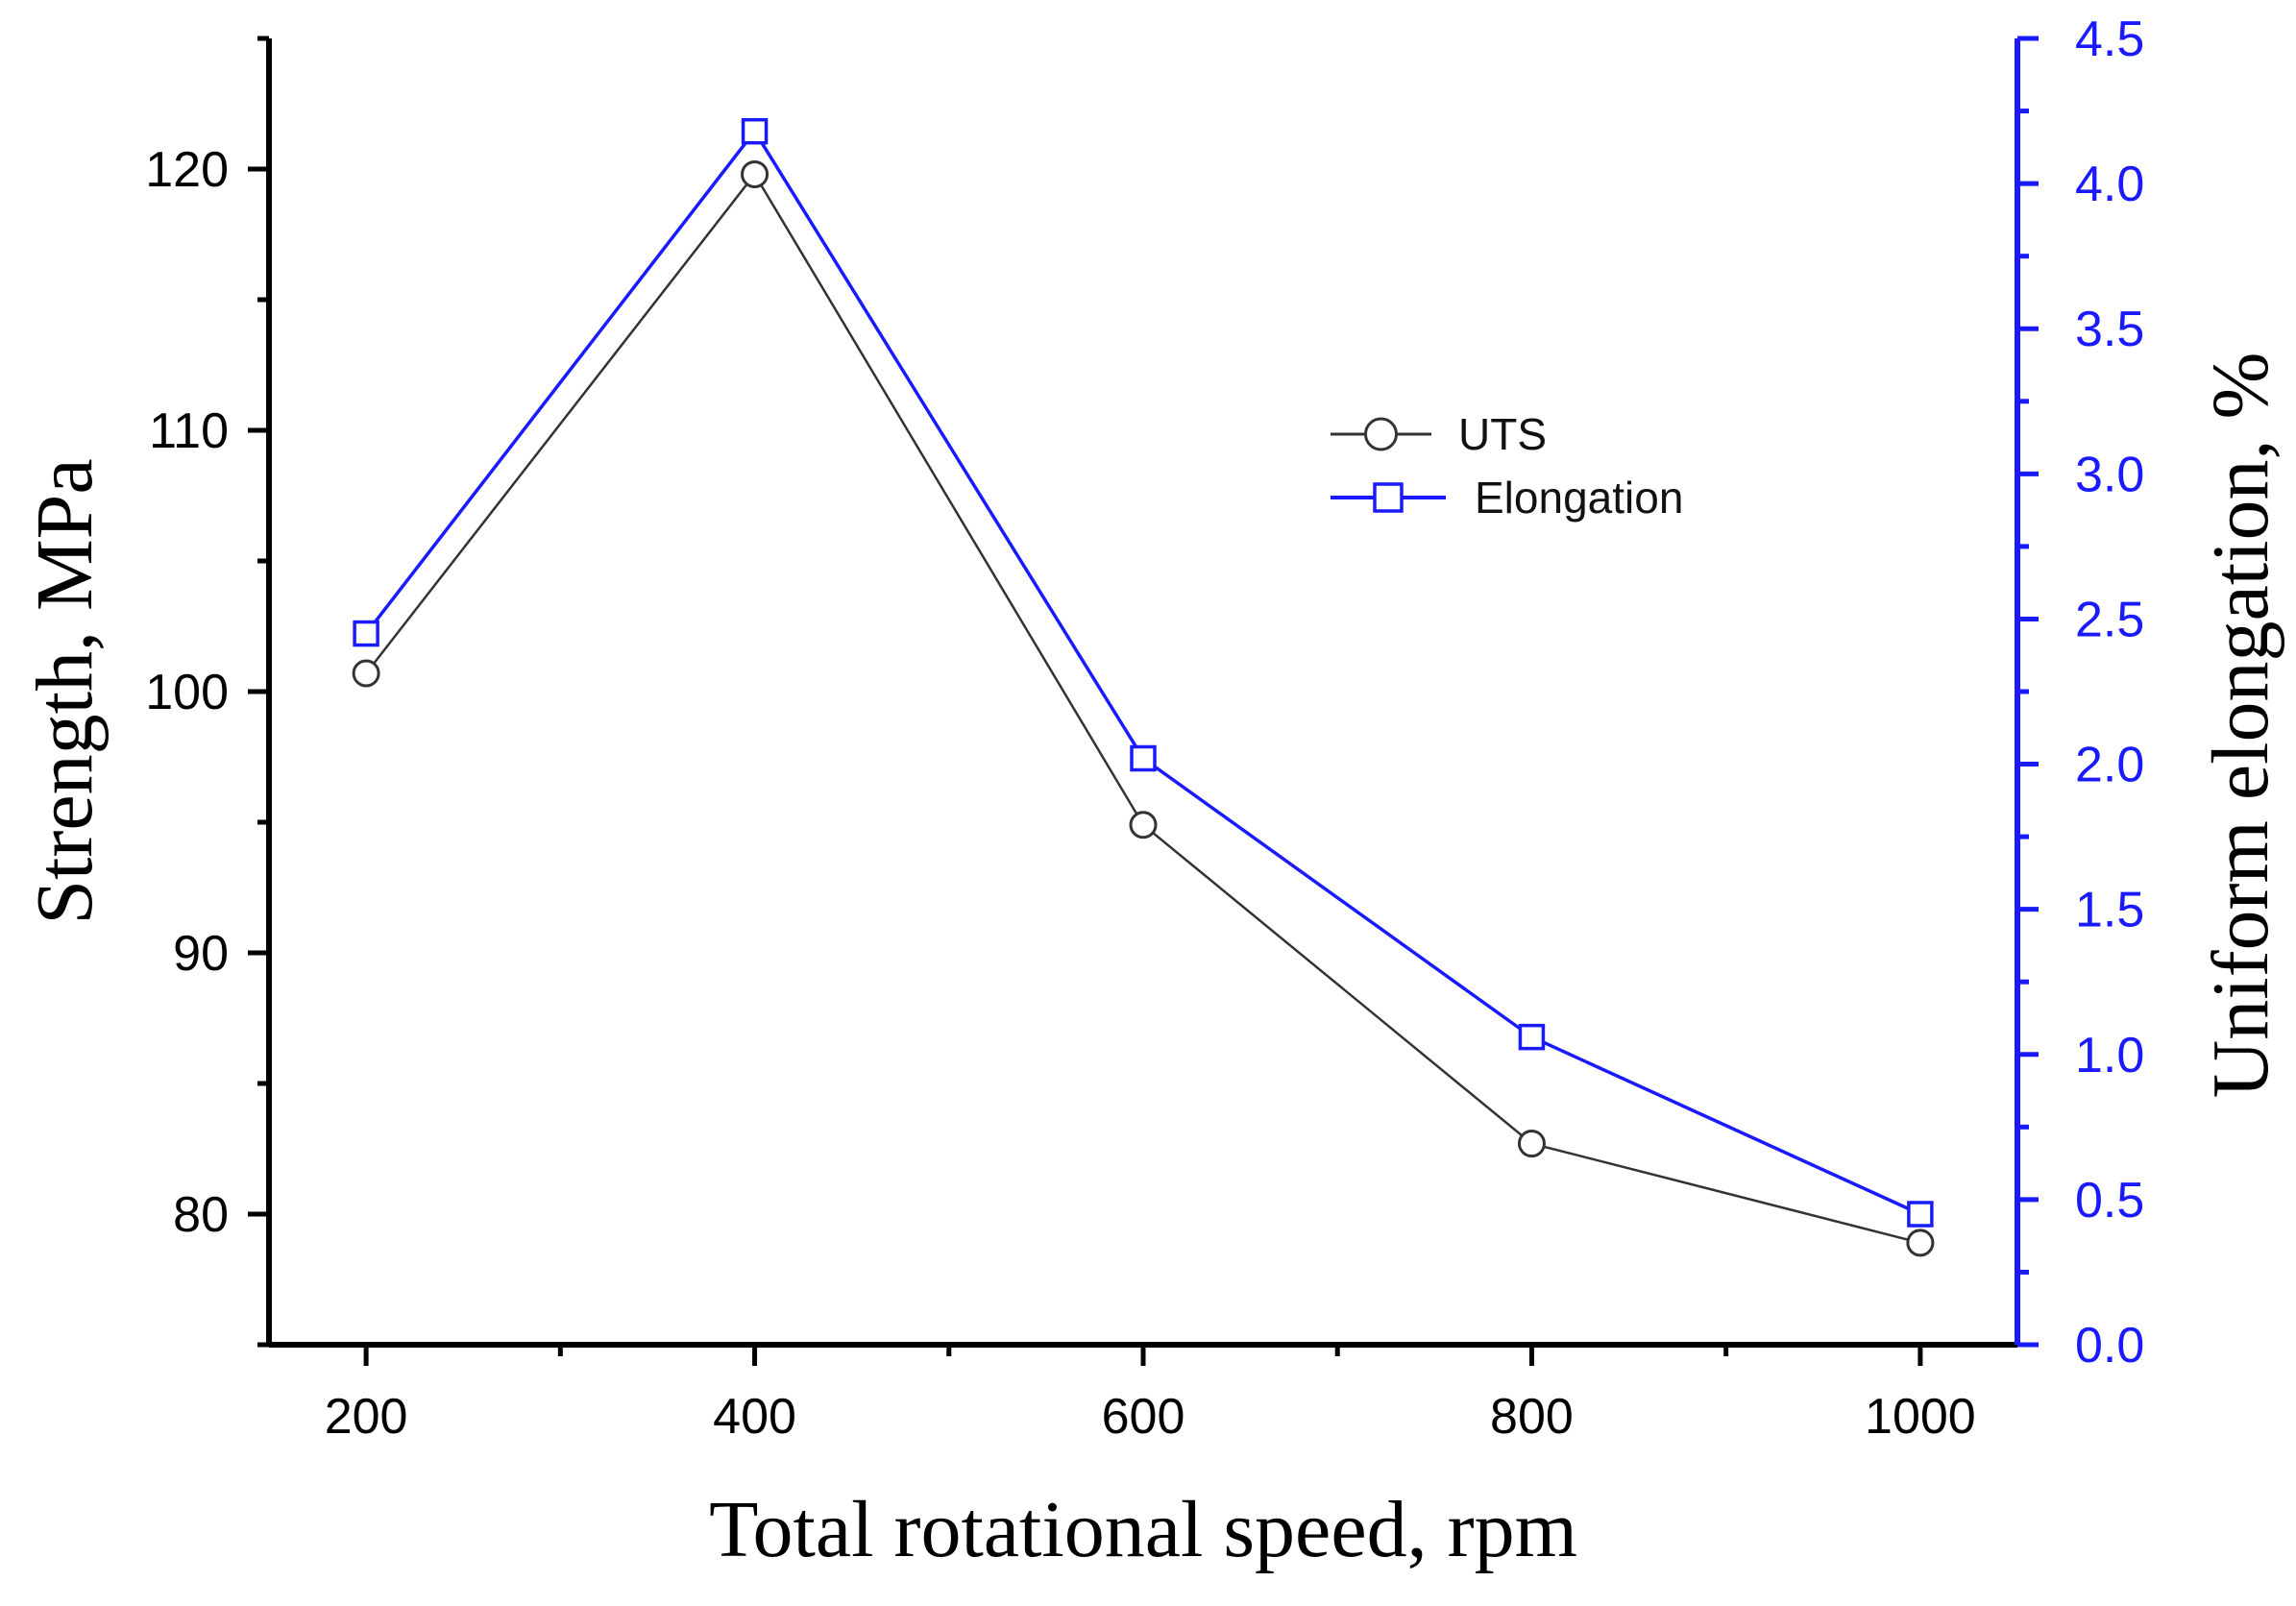 This screenshot has width=2296, height=1606. Describe the element at coordinates (1502, 434) in the screenshot. I see `legend-label-uts: UTS` at that location.